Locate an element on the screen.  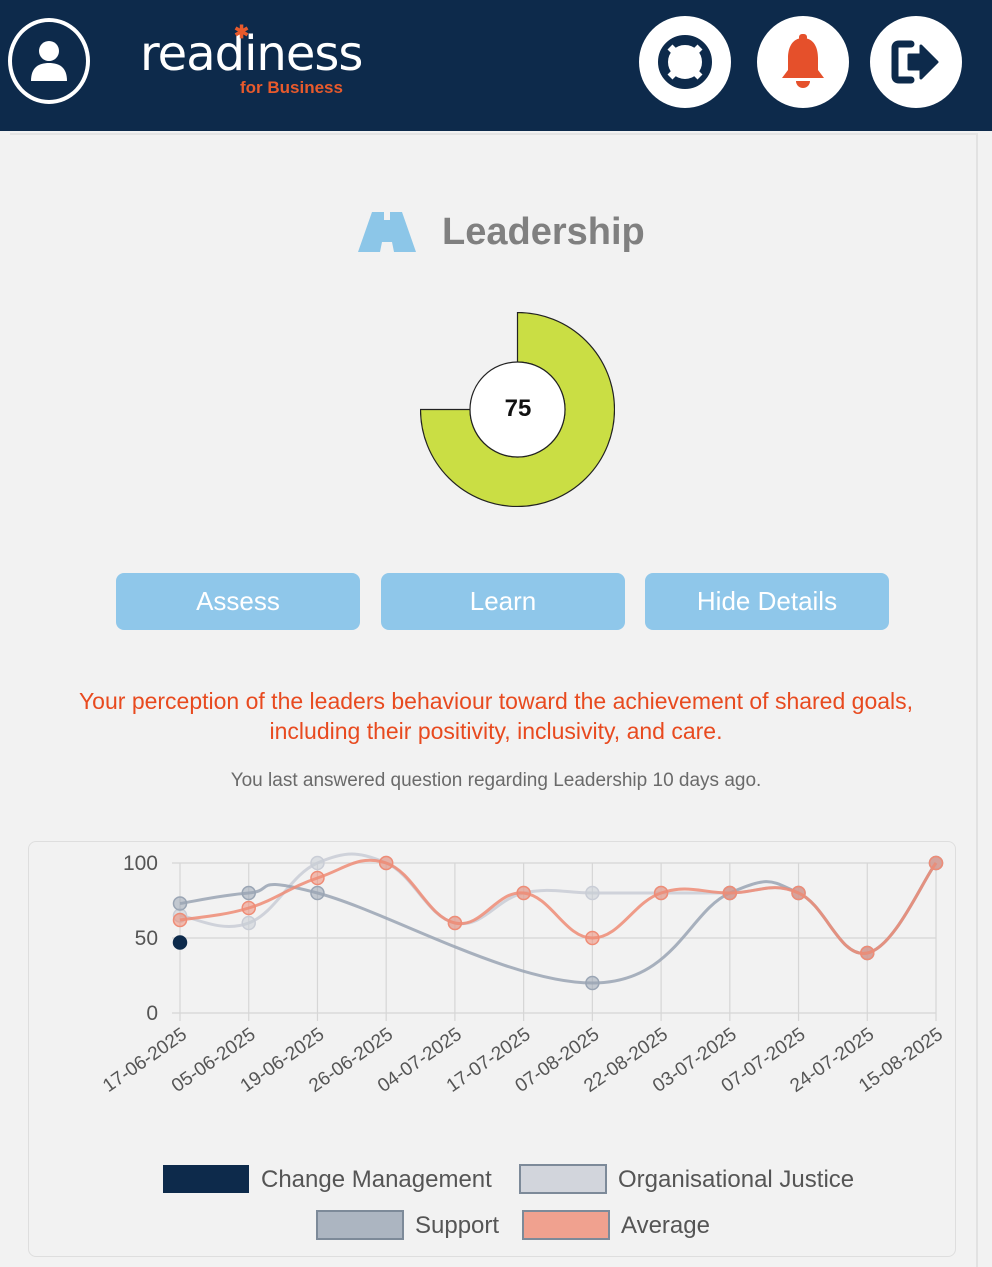
page-title: Leadership is located at coordinates (543, 231).